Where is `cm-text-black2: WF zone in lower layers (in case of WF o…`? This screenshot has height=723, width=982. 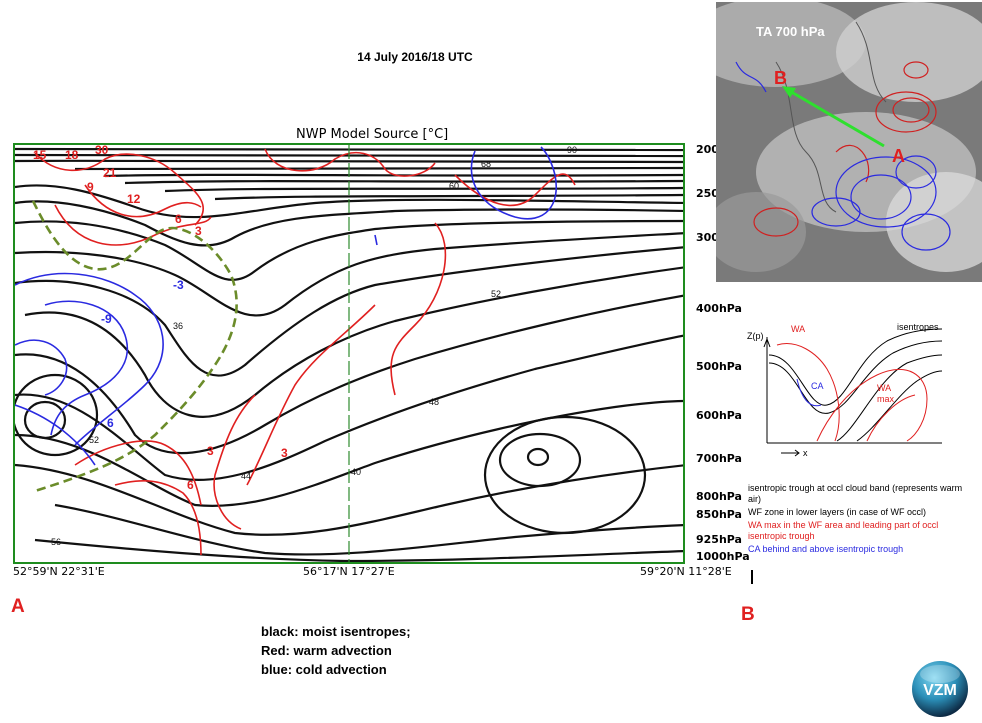 cm-text-black2: WF zone in lower layers (in case of WF o… is located at coordinates (837, 512).